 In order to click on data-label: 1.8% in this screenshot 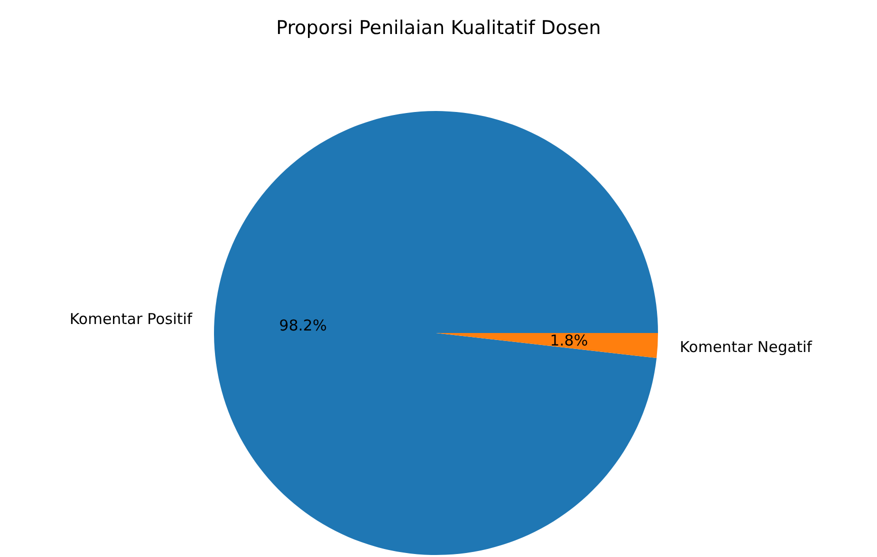, I will do `click(569, 341)`.